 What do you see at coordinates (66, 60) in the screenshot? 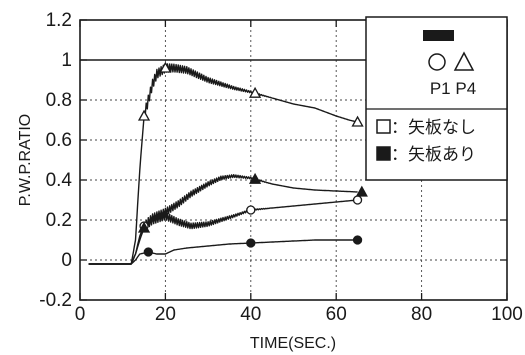
I see `y-tick-label: 1` at bounding box center [66, 60].